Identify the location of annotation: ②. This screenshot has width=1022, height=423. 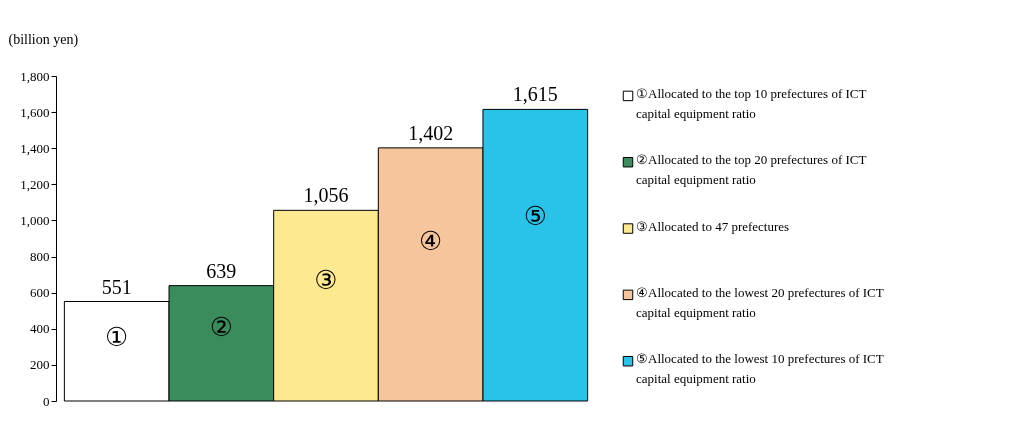
(221, 327).